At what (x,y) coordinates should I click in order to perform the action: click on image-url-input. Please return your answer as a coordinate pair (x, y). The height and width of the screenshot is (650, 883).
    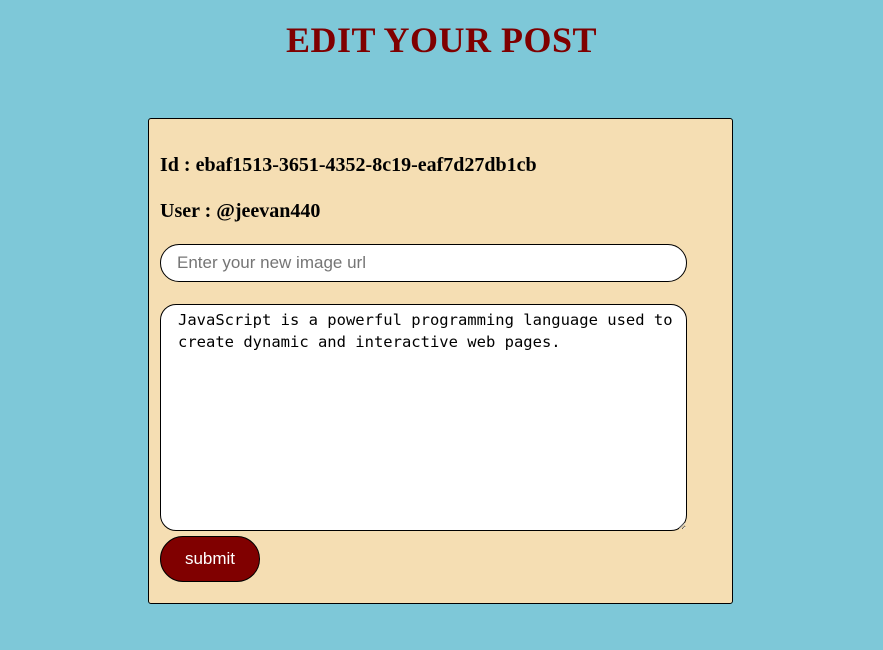
    Looking at the image, I should click on (423, 263).